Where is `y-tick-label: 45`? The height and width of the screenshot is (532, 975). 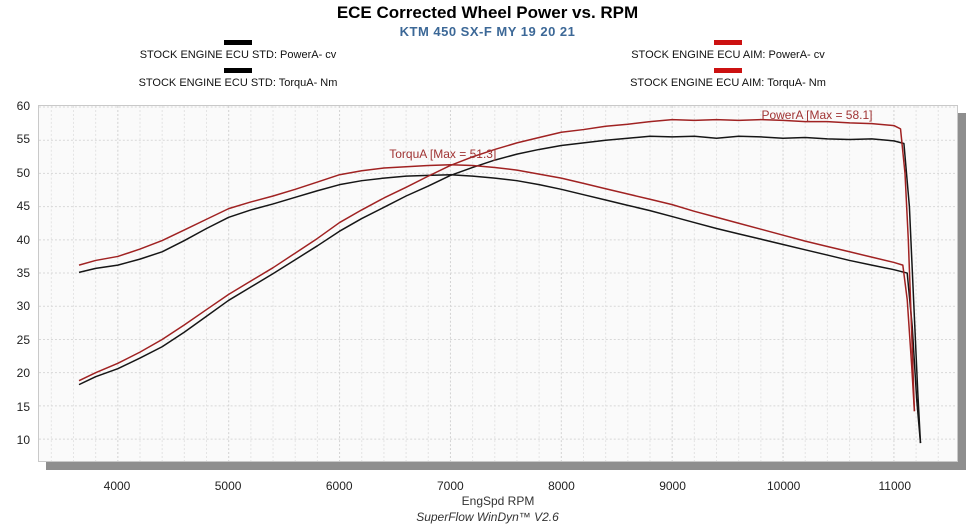 y-tick-label: 45 is located at coordinates (23, 206).